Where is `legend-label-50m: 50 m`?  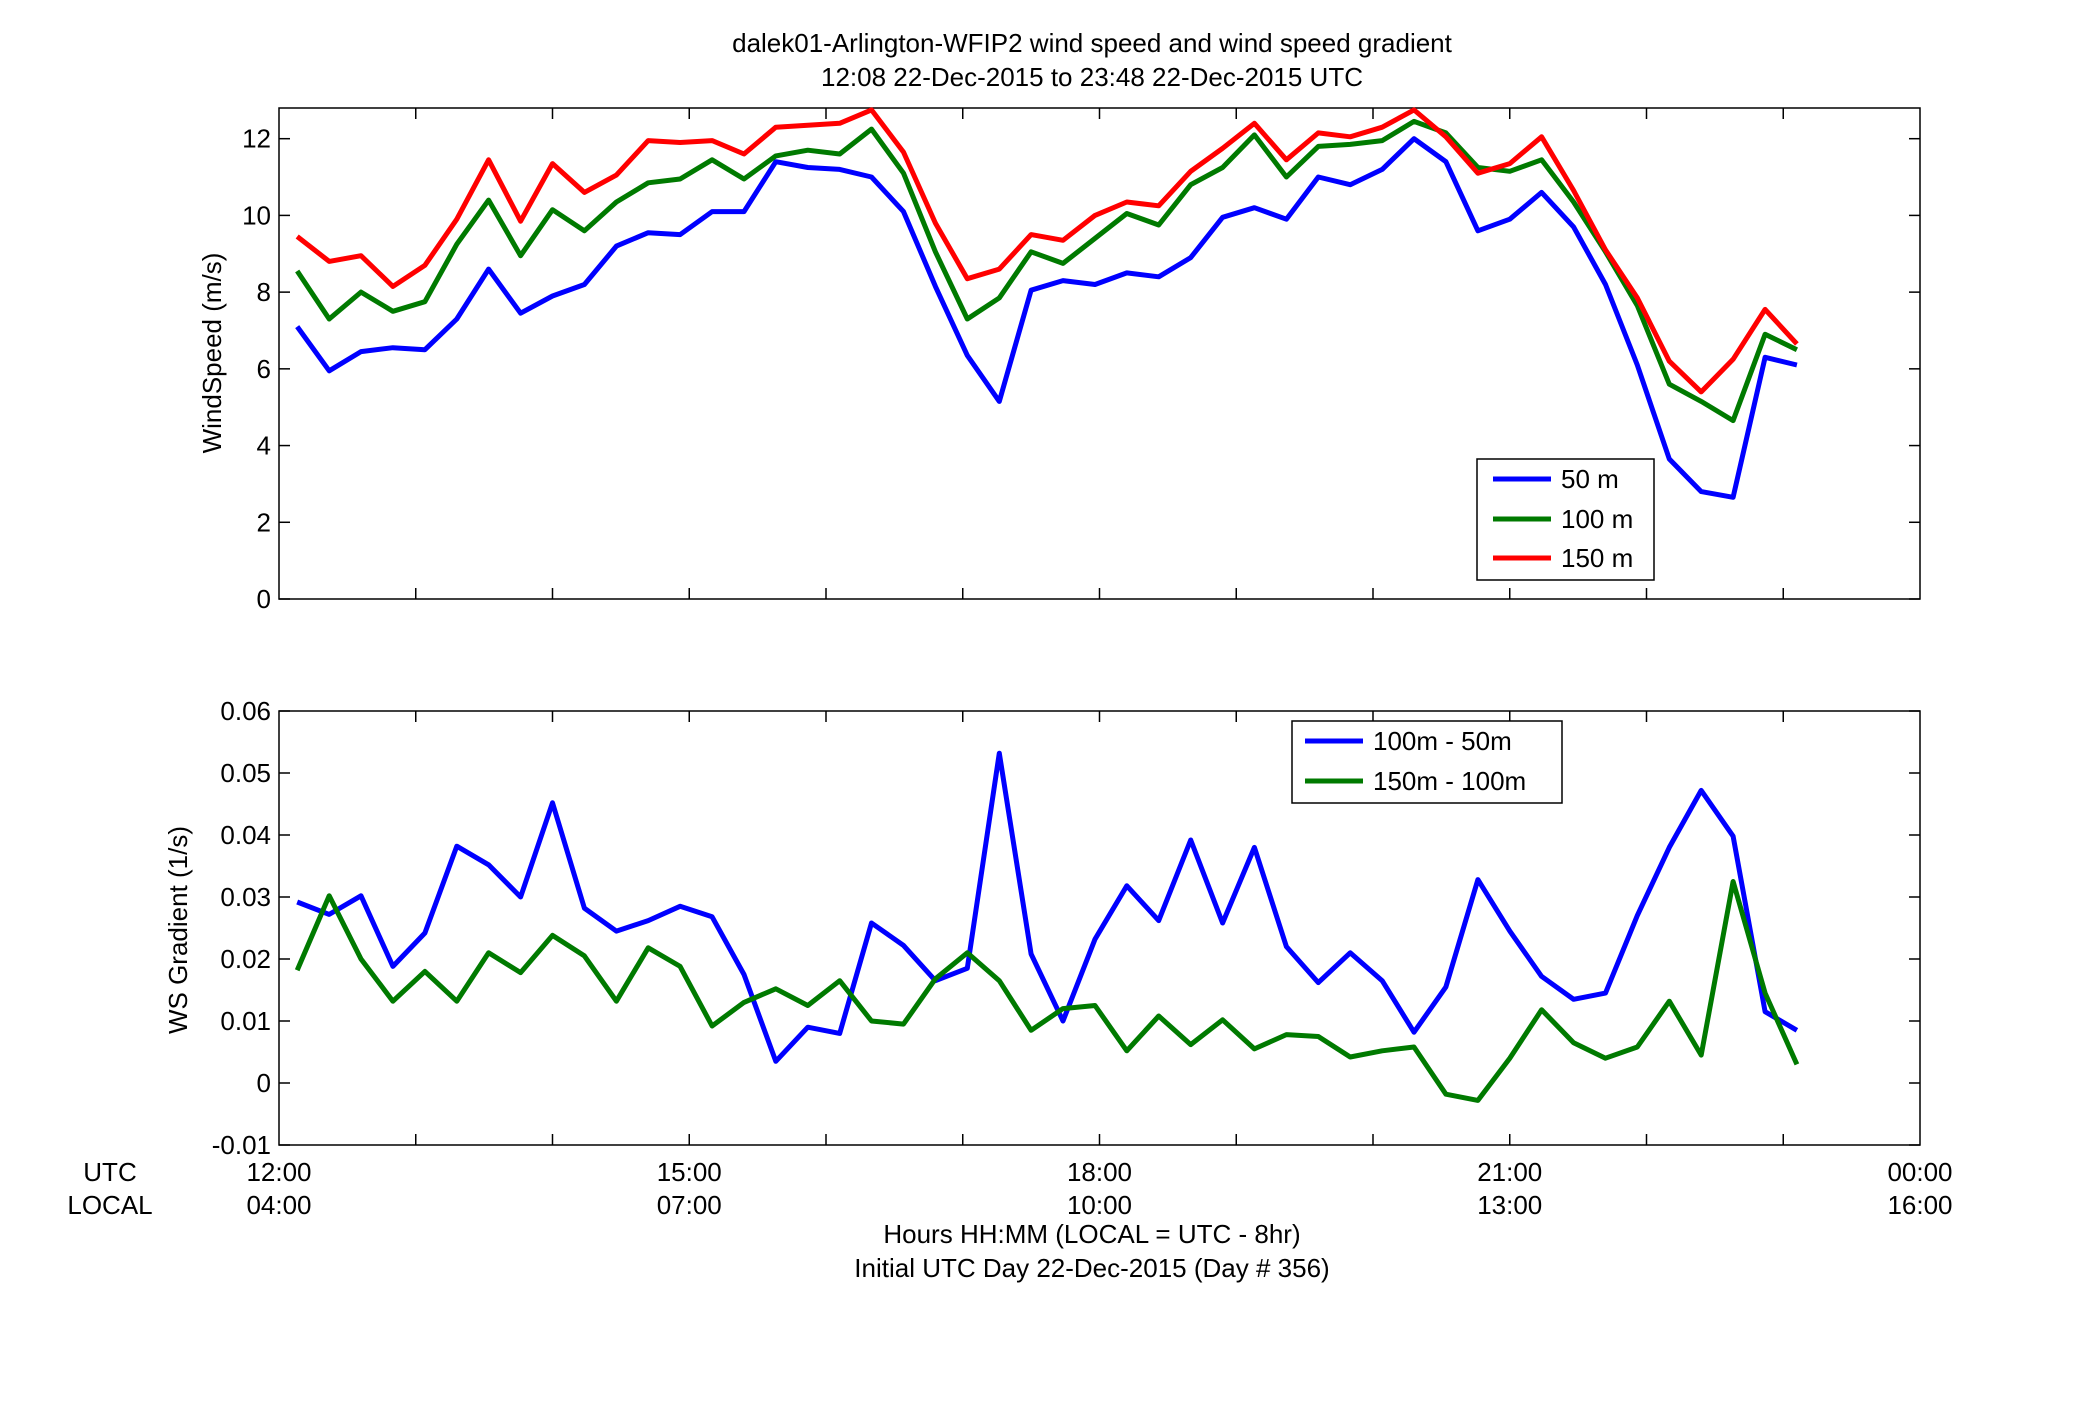
legend-label-50m: 50 m is located at coordinates (1590, 479).